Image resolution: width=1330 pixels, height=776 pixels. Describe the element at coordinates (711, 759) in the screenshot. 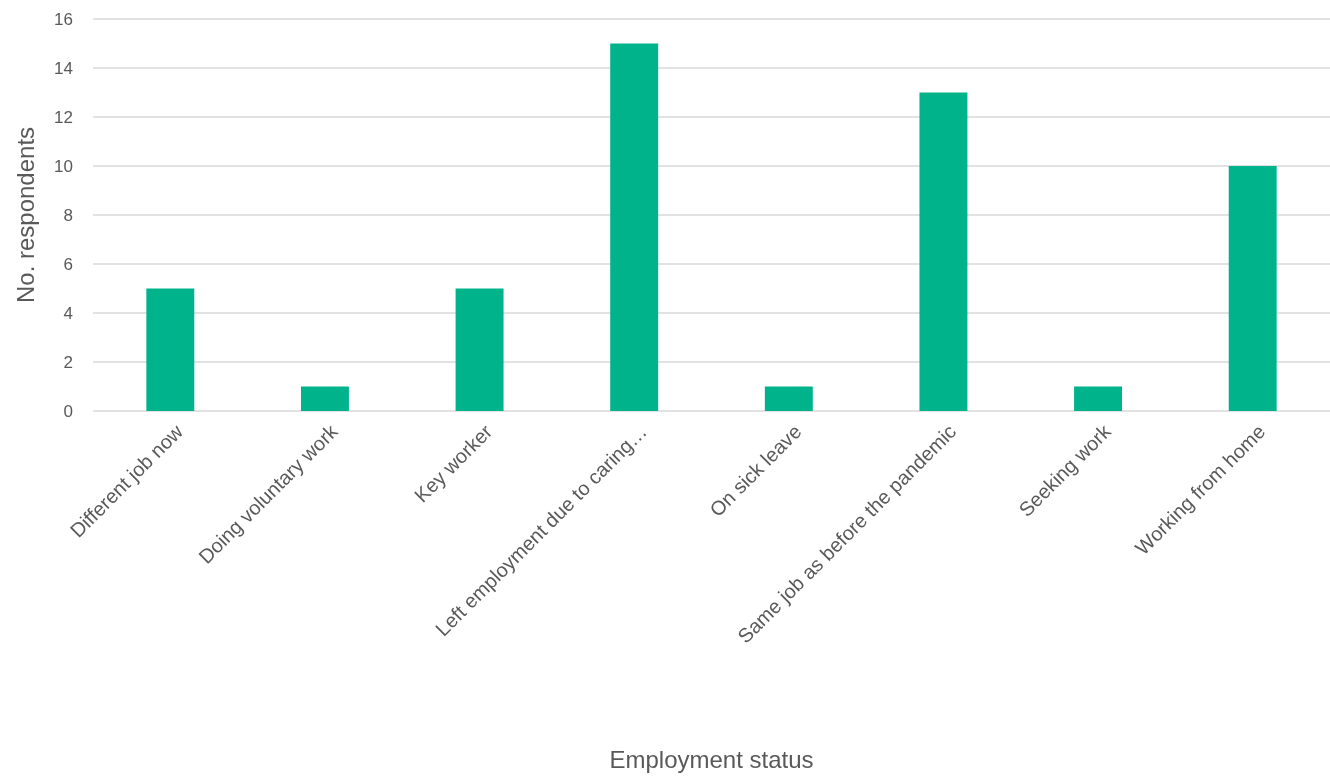

I see `x-axis-title: Employment status` at that location.